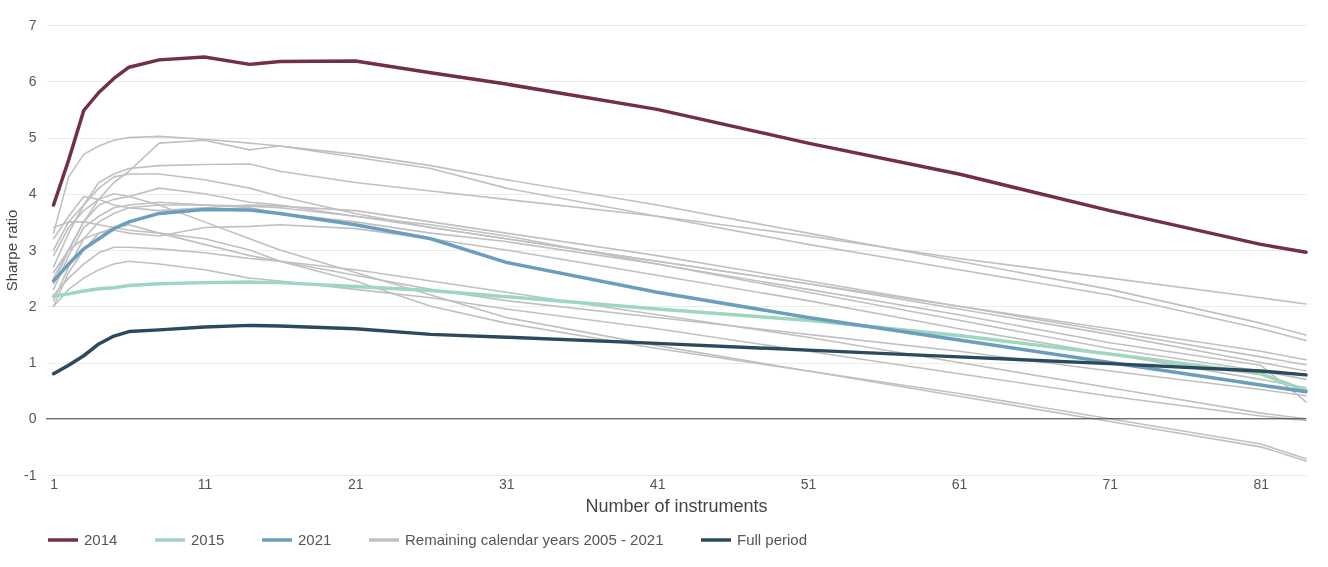  What do you see at coordinates (315, 539) in the screenshot?
I see `legend-label: 2021` at bounding box center [315, 539].